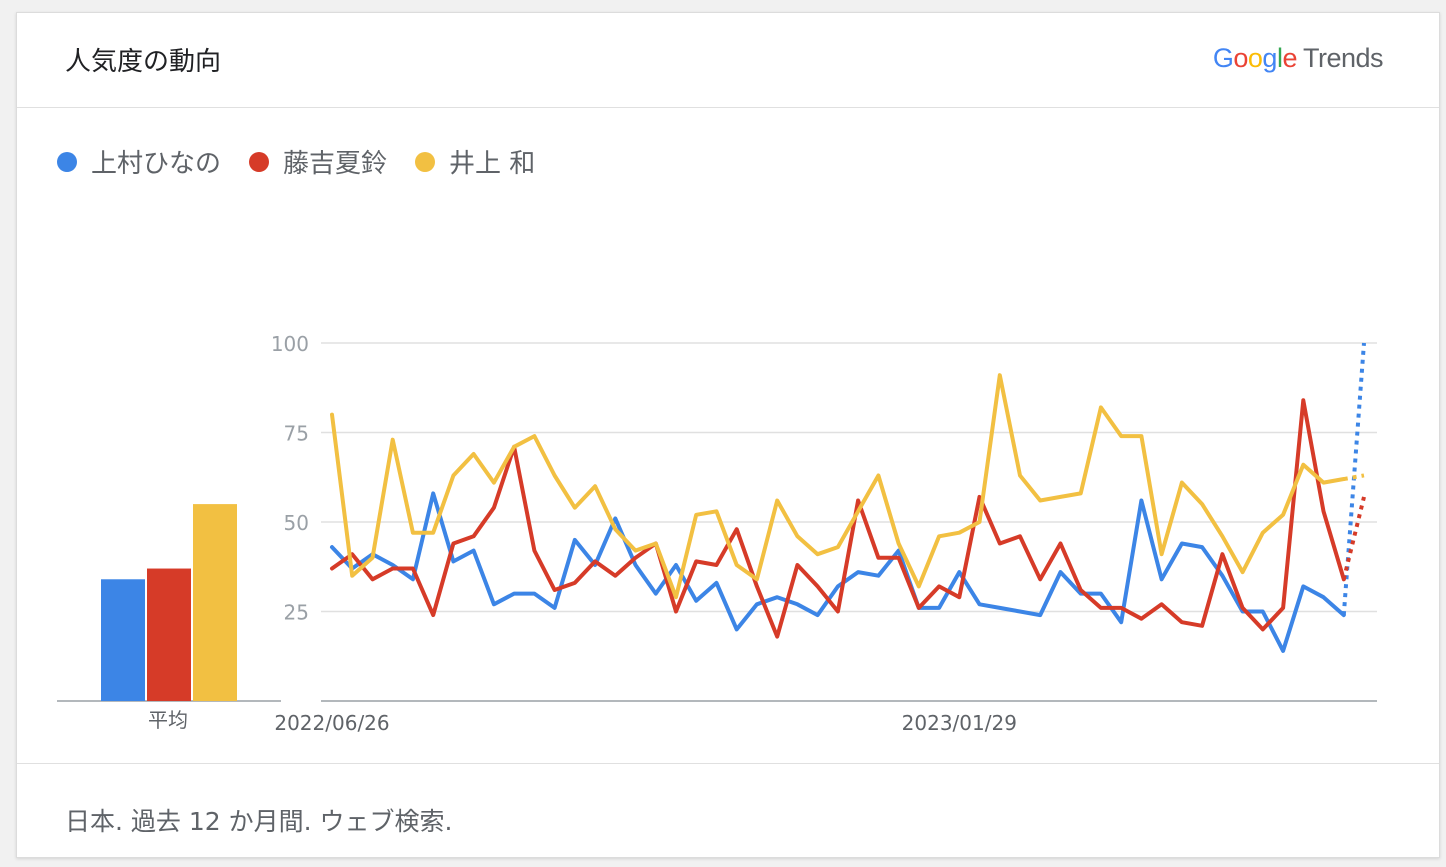 Image resolution: width=1446 pixels, height=867 pixels. I want to click on y-tick-label: 100, so click(290, 344).